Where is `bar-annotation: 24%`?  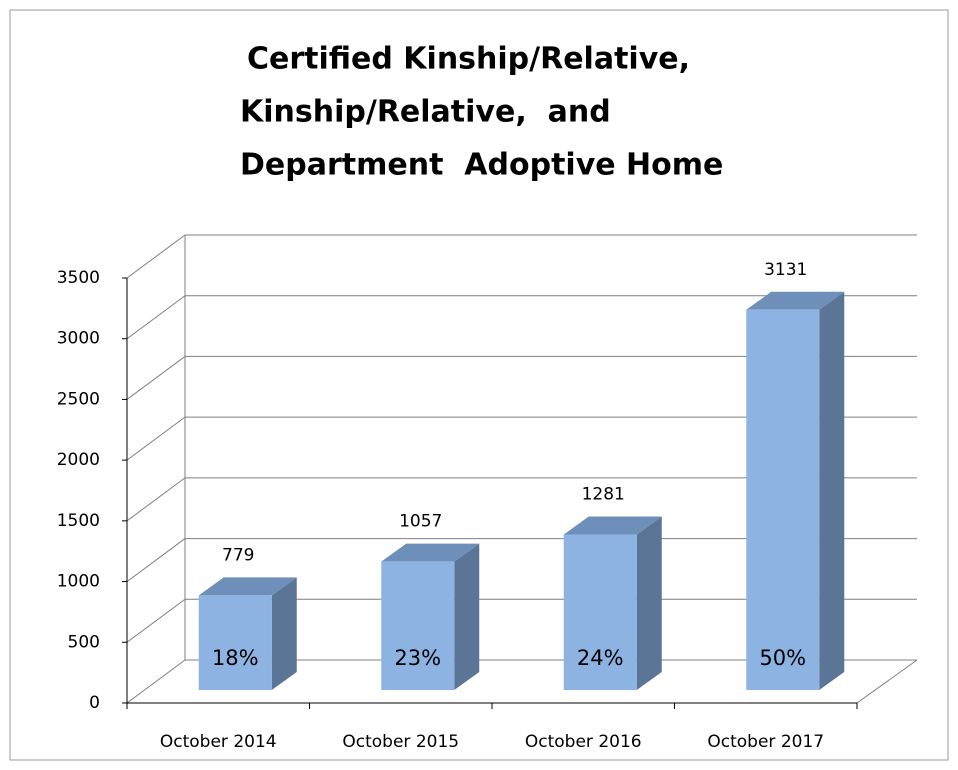 bar-annotation: 24% is located at coordinates (600, 658).